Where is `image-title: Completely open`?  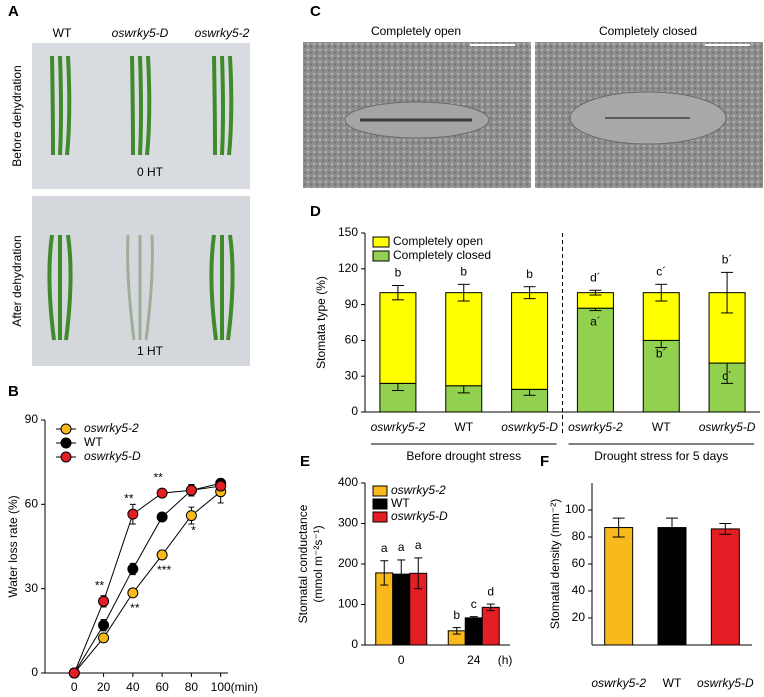
image-title: Completely open is located at coordinates (416, 31).